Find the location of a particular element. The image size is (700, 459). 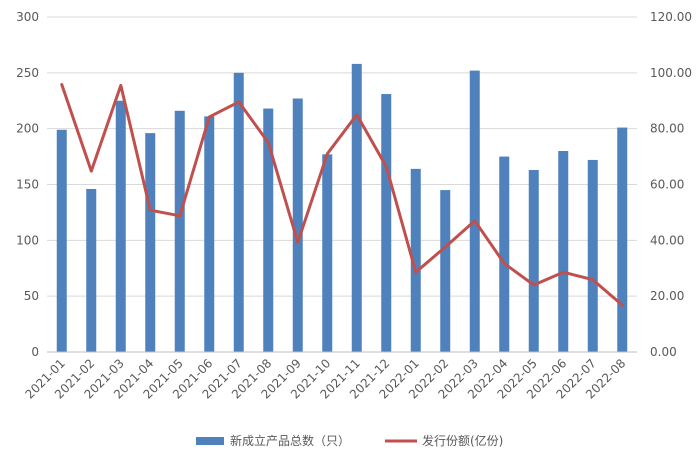

y-left-tick-label: 150 is located at coordinates (27, 185).